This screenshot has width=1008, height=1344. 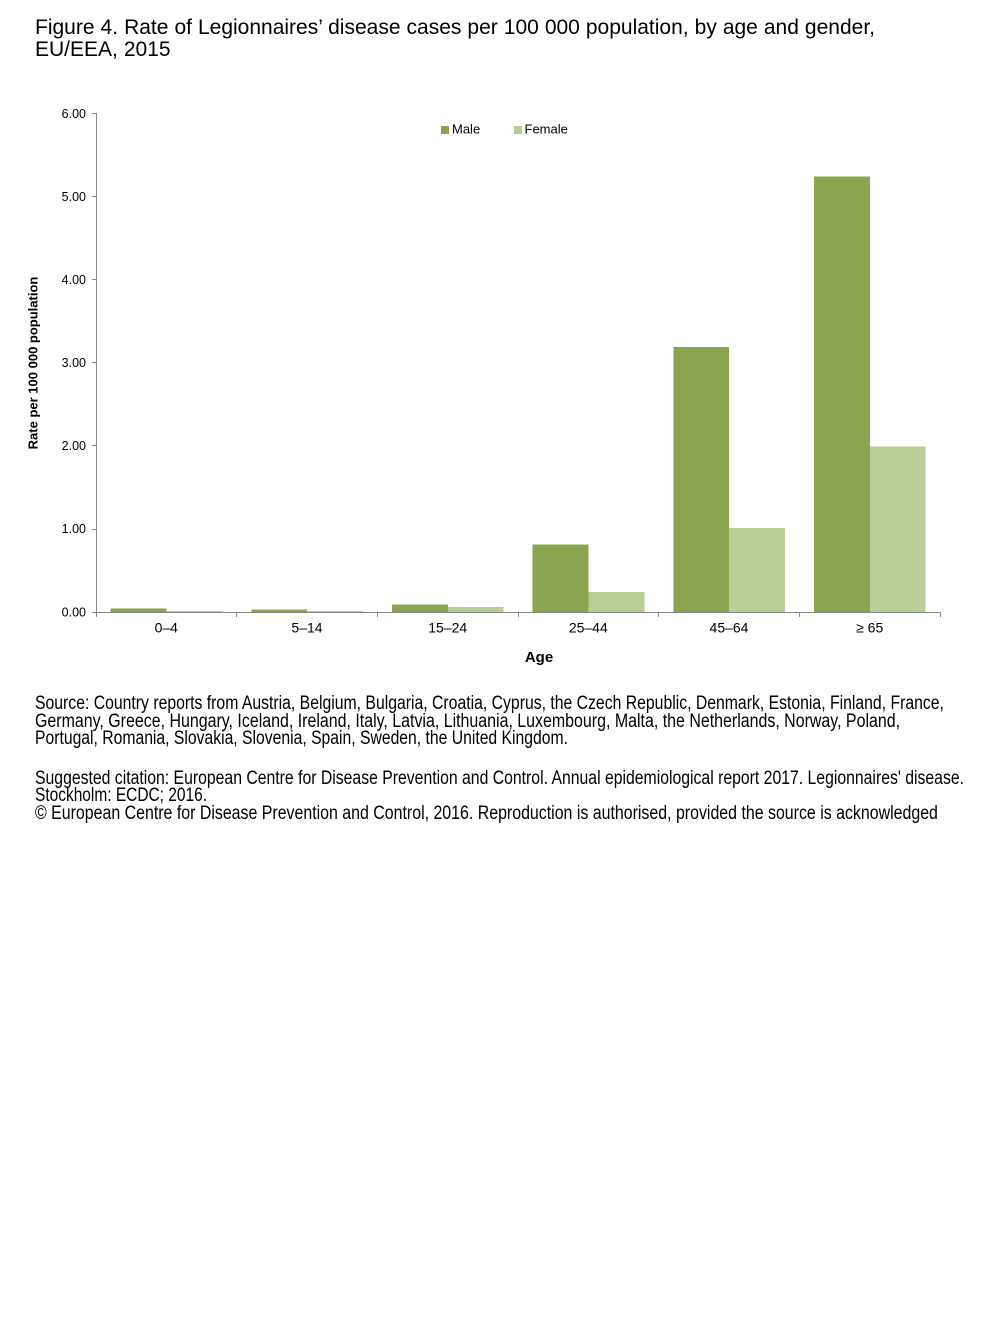 What do you see at coordinates (306, 627) in the screenshot?
I see `svg-text: 5–14` at bounding box center [306, 627].